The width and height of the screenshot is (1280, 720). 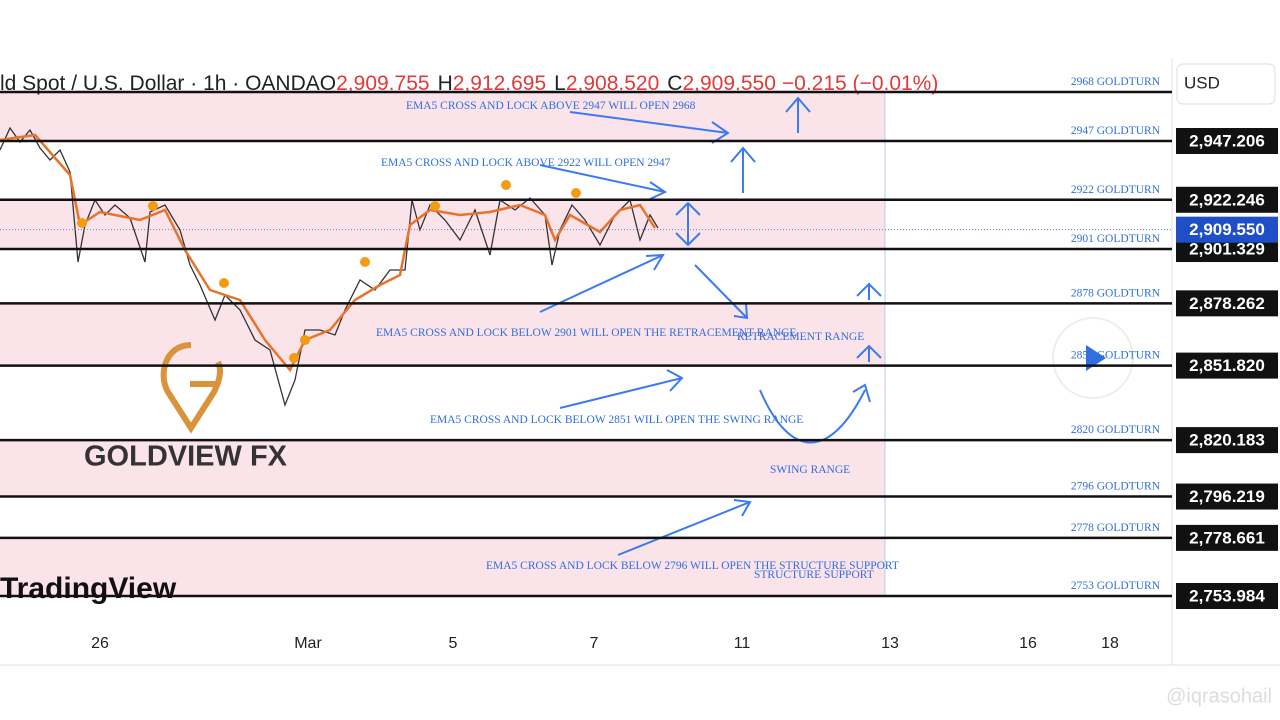 I want to click on goldturn-label: 2947 GOLDTURN, so click(x=1116, y=131).